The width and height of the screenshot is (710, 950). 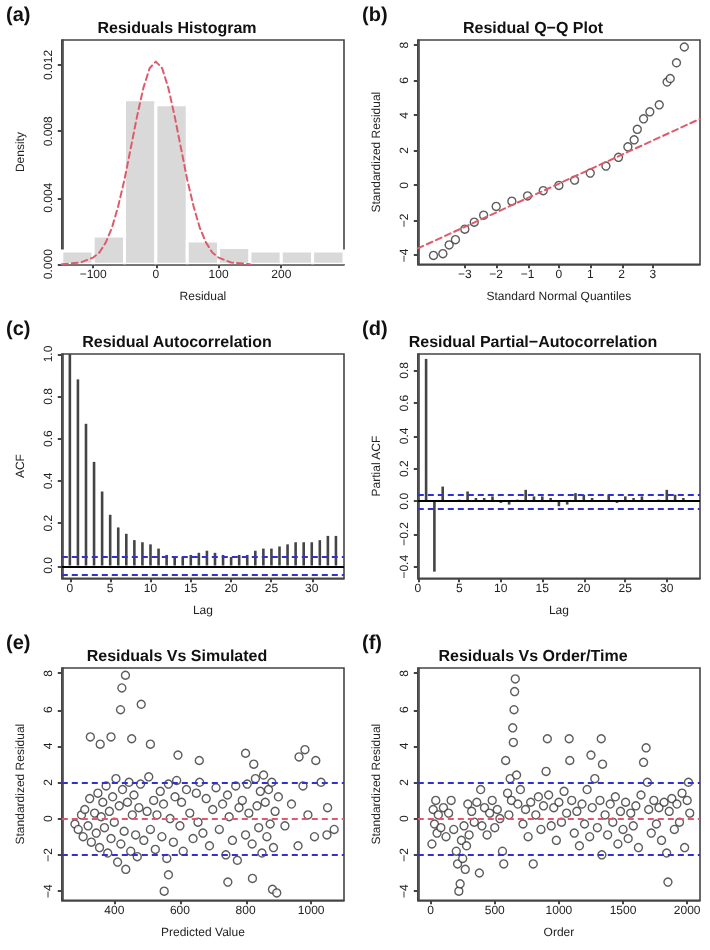 I want to click on chart-title: Residuals Histogram, so click(x=177, y=28).